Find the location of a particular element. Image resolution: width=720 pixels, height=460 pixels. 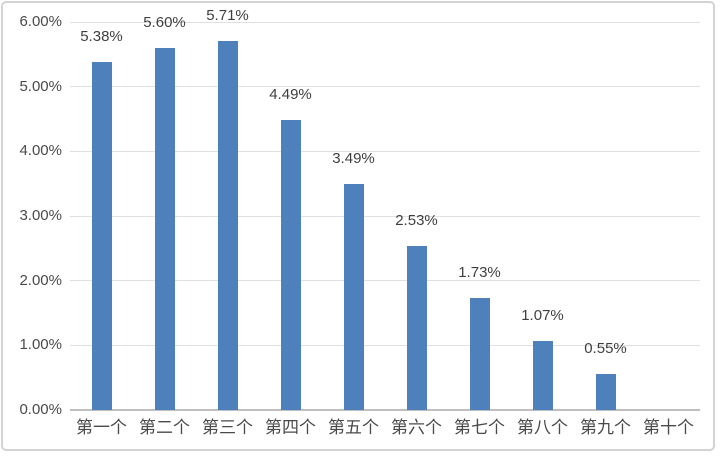

y-axis-tick-label: 0.00% is located at coordinates (40, 409).